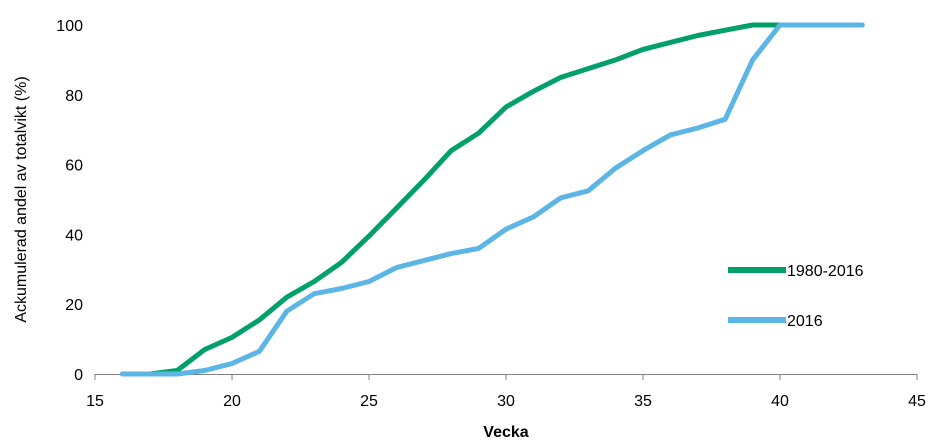  I want to click on x-axis-title: Vecka, so click(505, 432).